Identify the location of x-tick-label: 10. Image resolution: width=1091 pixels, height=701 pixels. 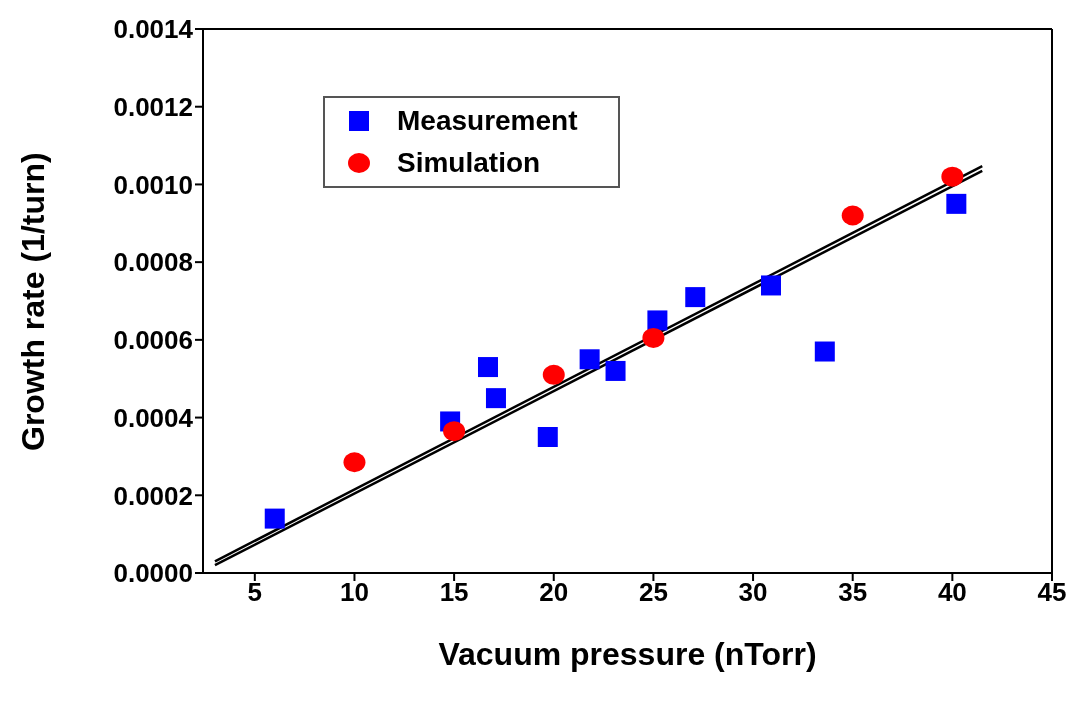
(354, 592).